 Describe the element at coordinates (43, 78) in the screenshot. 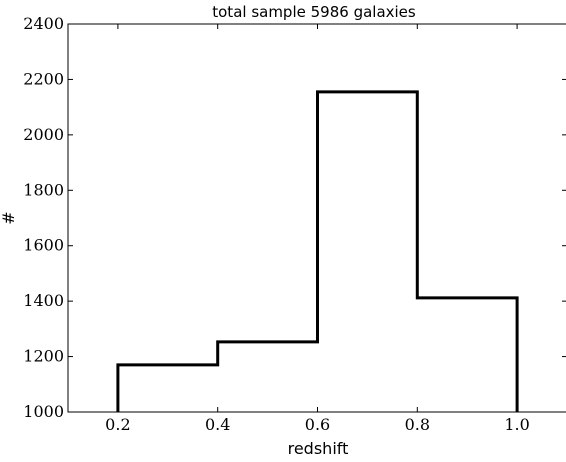

I see `y-tick-label: 2200` at that location.